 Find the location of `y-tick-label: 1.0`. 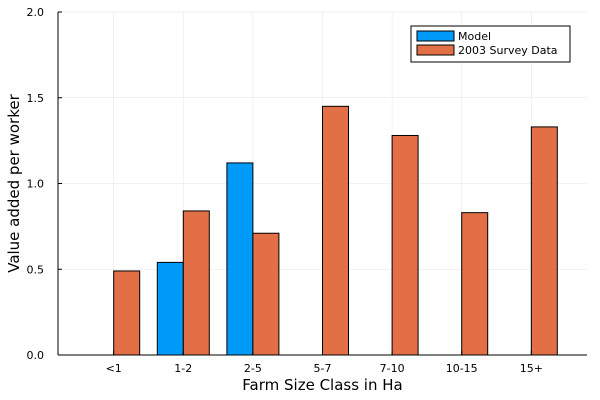

y-tick-label: 1.0 is located at coordinates (36, 184).